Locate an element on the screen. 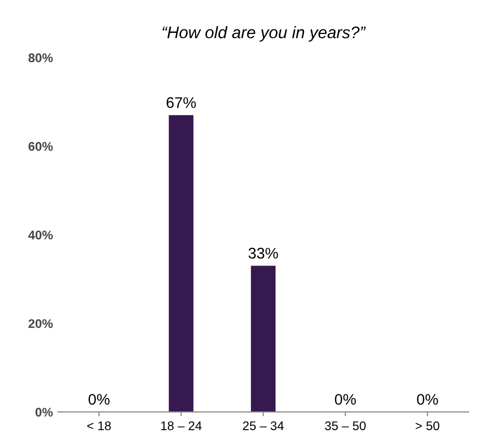  x-tick-label: 25 – 34 is located at coordinates (263, 425).